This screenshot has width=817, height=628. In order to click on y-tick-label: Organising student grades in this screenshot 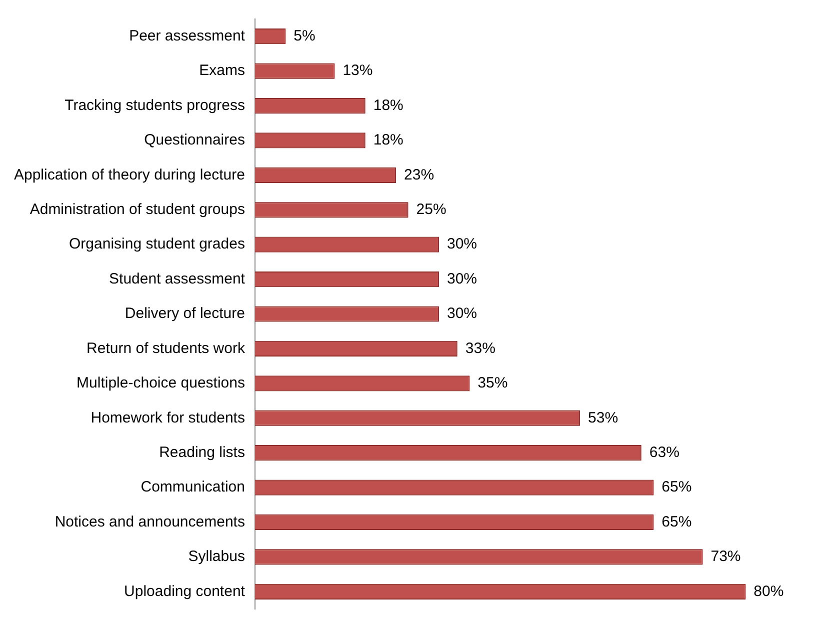, I will do `click(157, 244)`.